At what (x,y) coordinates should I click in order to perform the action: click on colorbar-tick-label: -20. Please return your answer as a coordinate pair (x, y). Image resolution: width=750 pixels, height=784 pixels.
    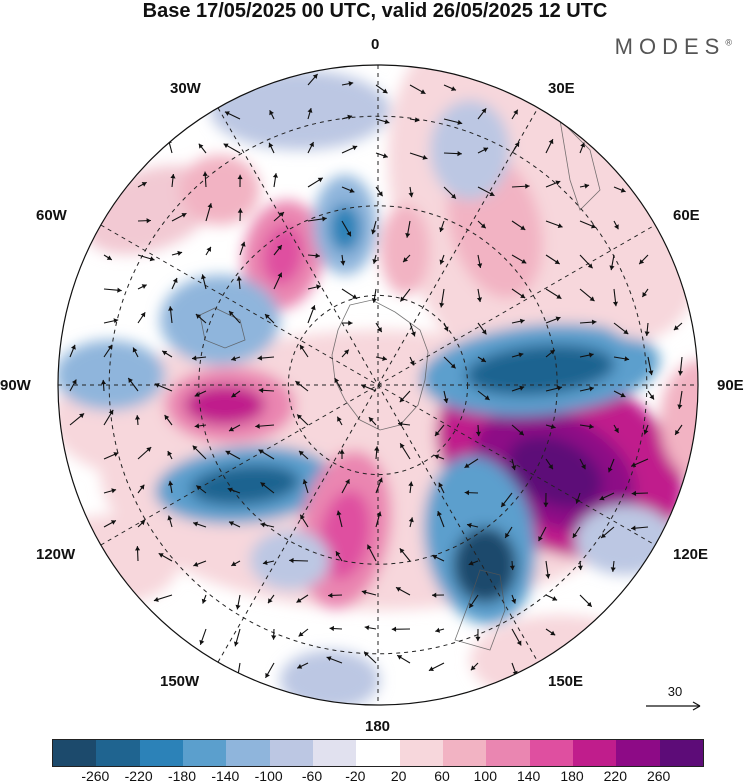
    Looking at the image, I should click on (355, 776).